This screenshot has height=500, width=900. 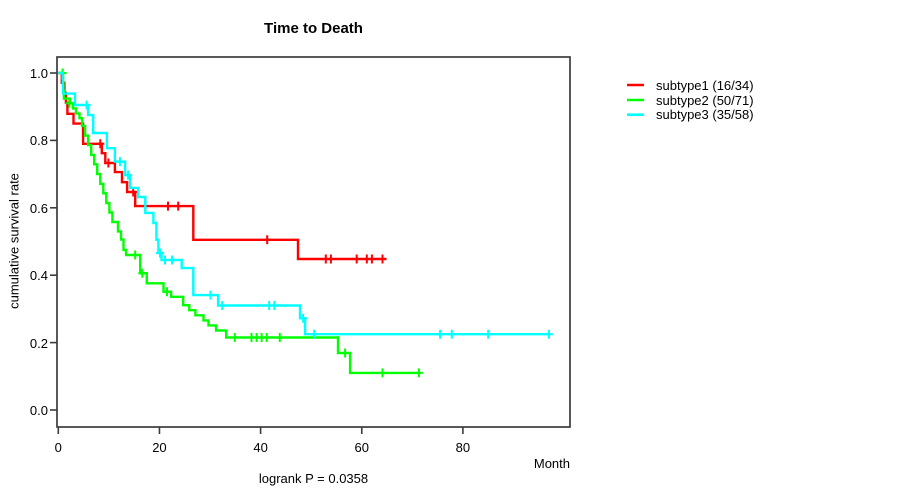 I want to click on x-tick-label: 20, so click(x=159, y=447).